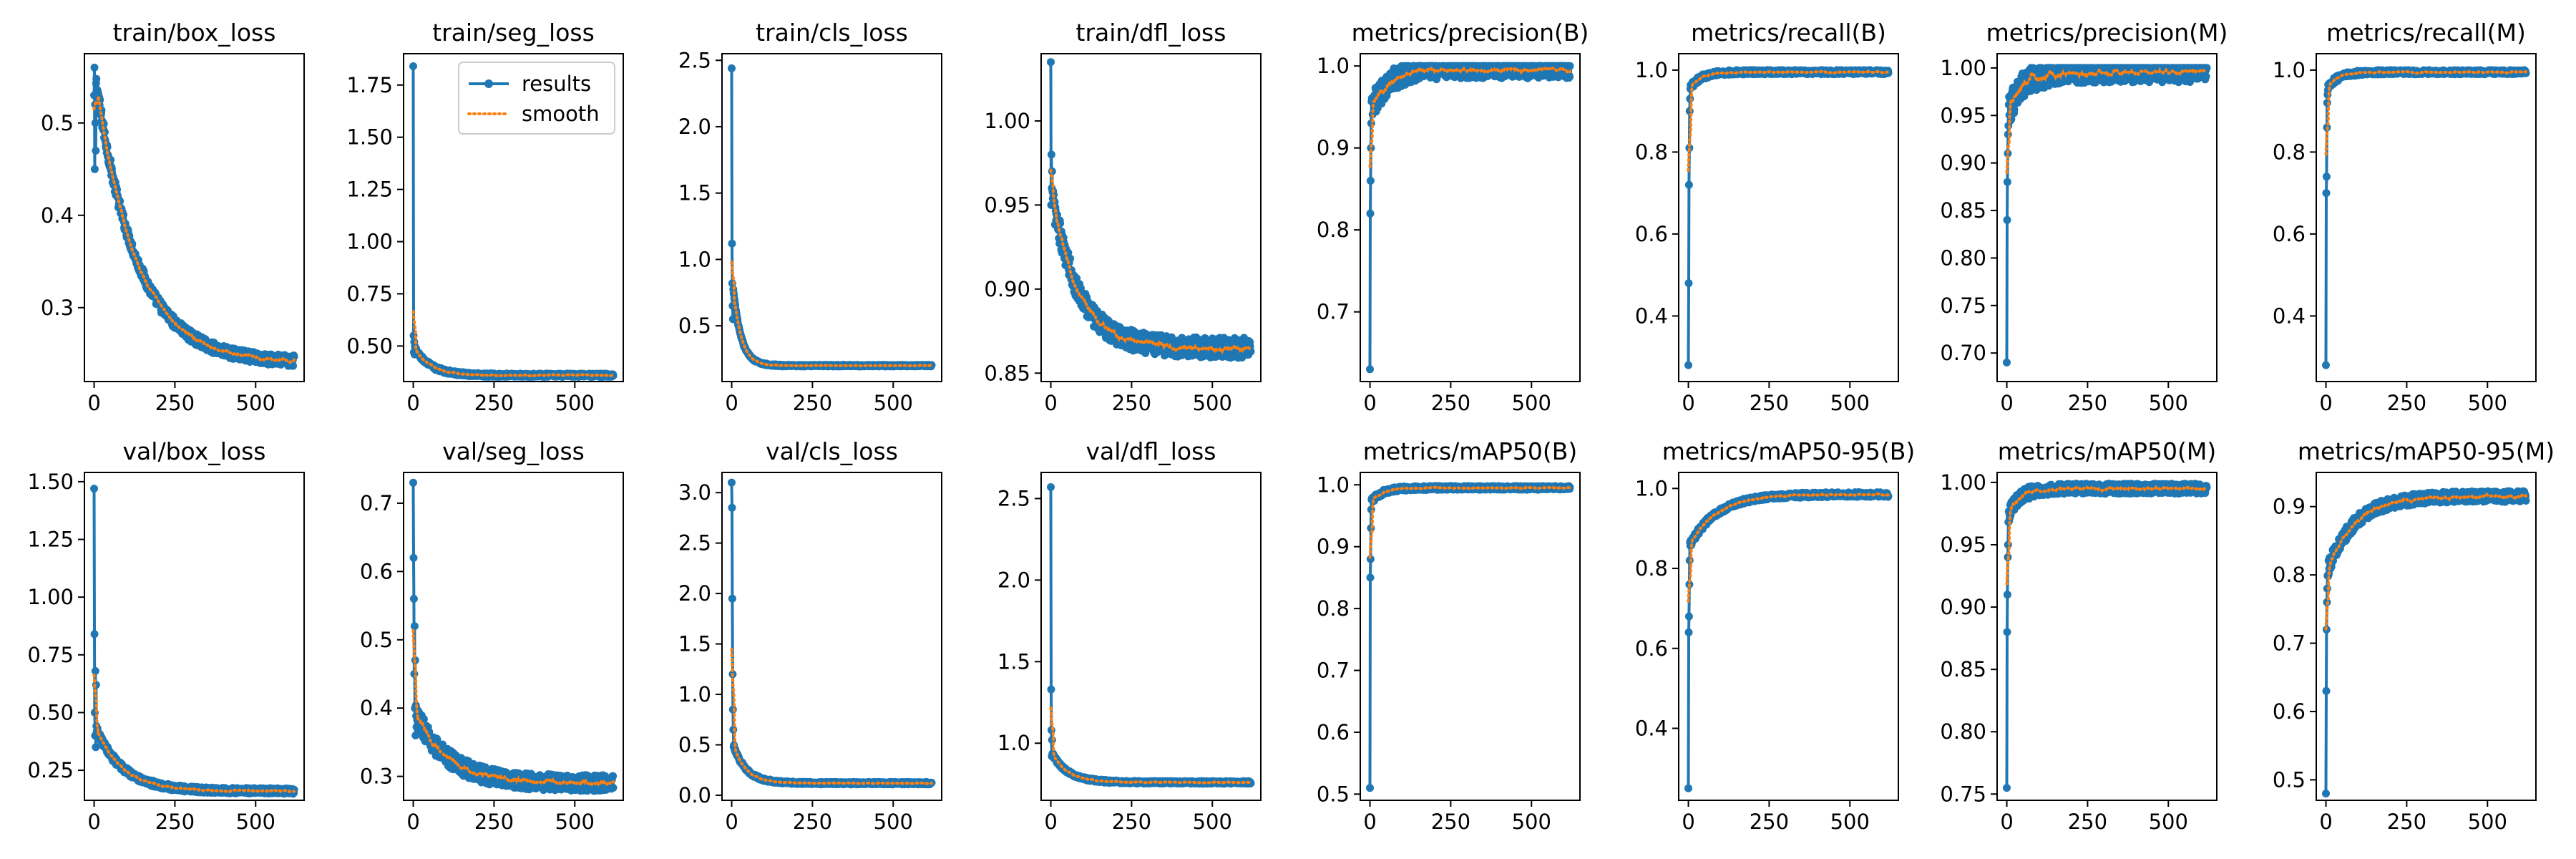 This screenshot has width=2576, height=859. Describe the element at coordinates (1963, 353) in the screenshot. I see `y-tick-label: 0.70` at that location.